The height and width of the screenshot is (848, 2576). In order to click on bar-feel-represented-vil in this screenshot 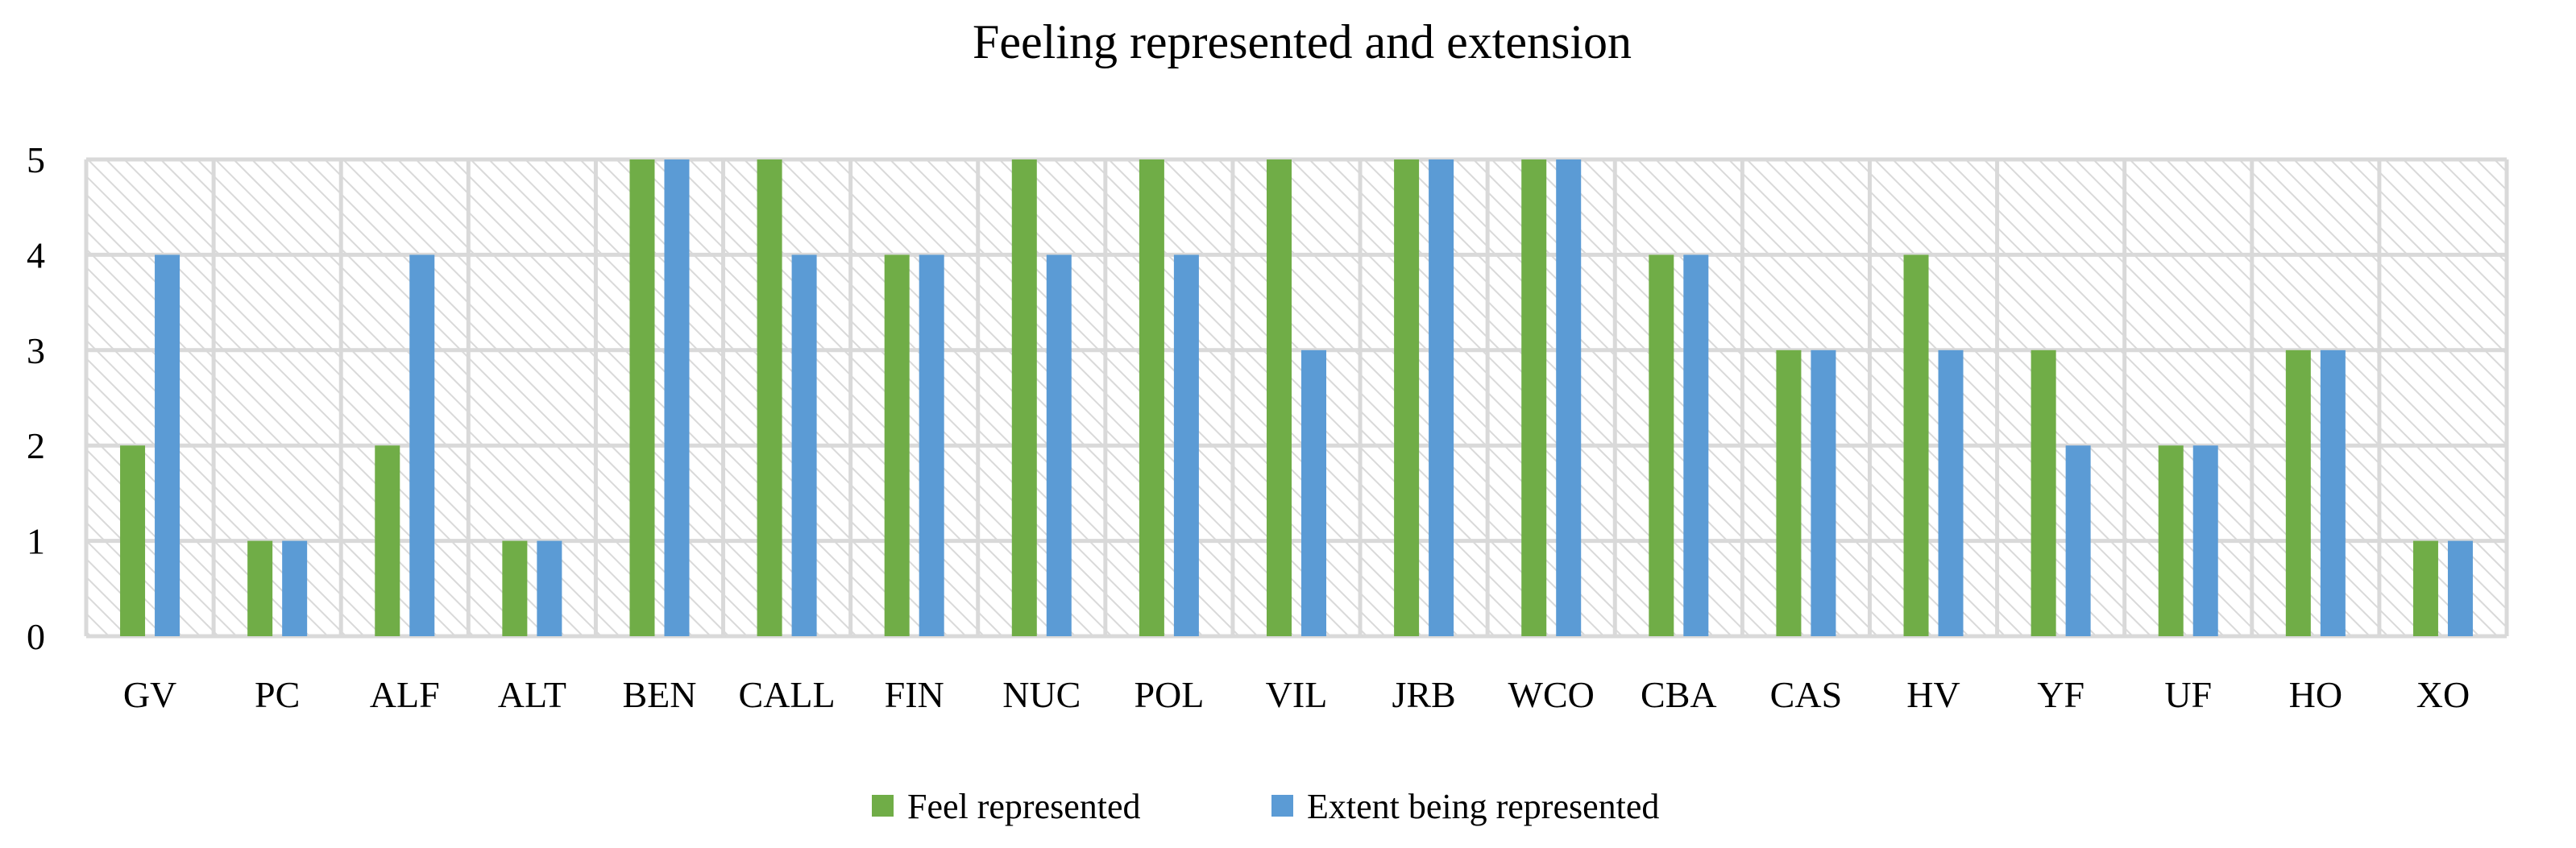, I will do `click(1279, 397)`.